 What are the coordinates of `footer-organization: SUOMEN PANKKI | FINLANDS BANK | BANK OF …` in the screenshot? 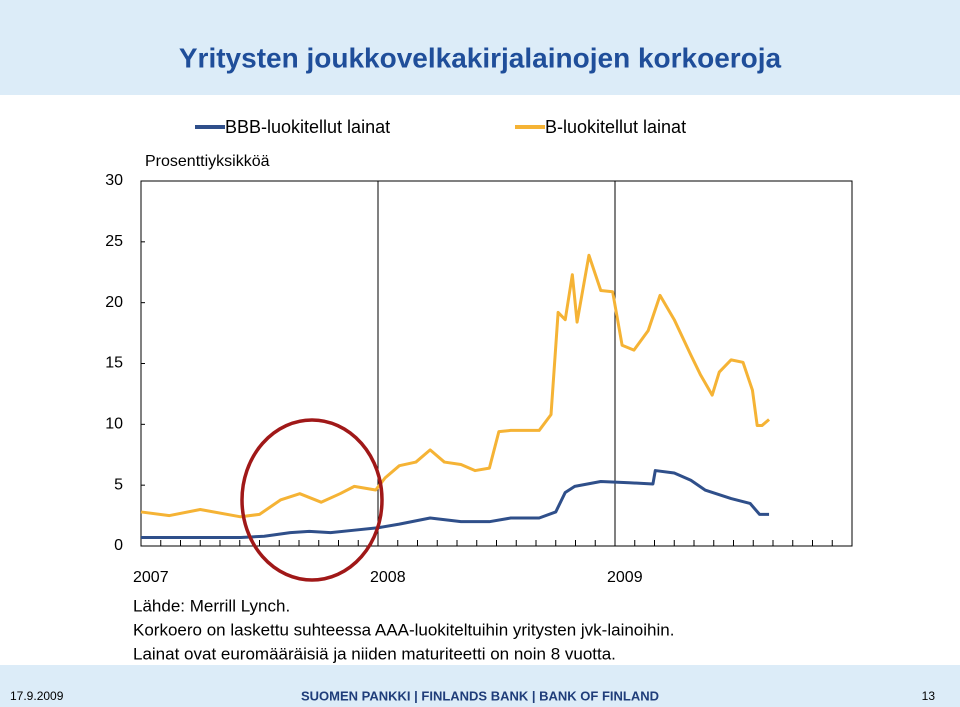 It's located at (480, 695).